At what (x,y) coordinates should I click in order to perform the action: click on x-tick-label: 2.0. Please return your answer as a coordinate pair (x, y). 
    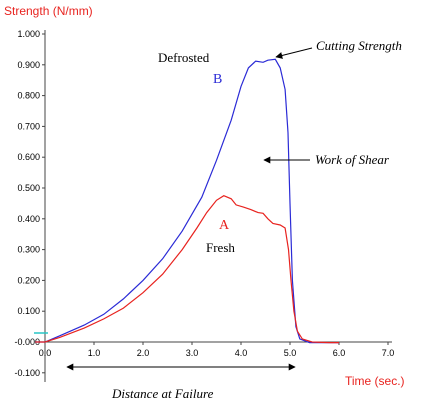
    Looking at the image, I should click on (143, 353).